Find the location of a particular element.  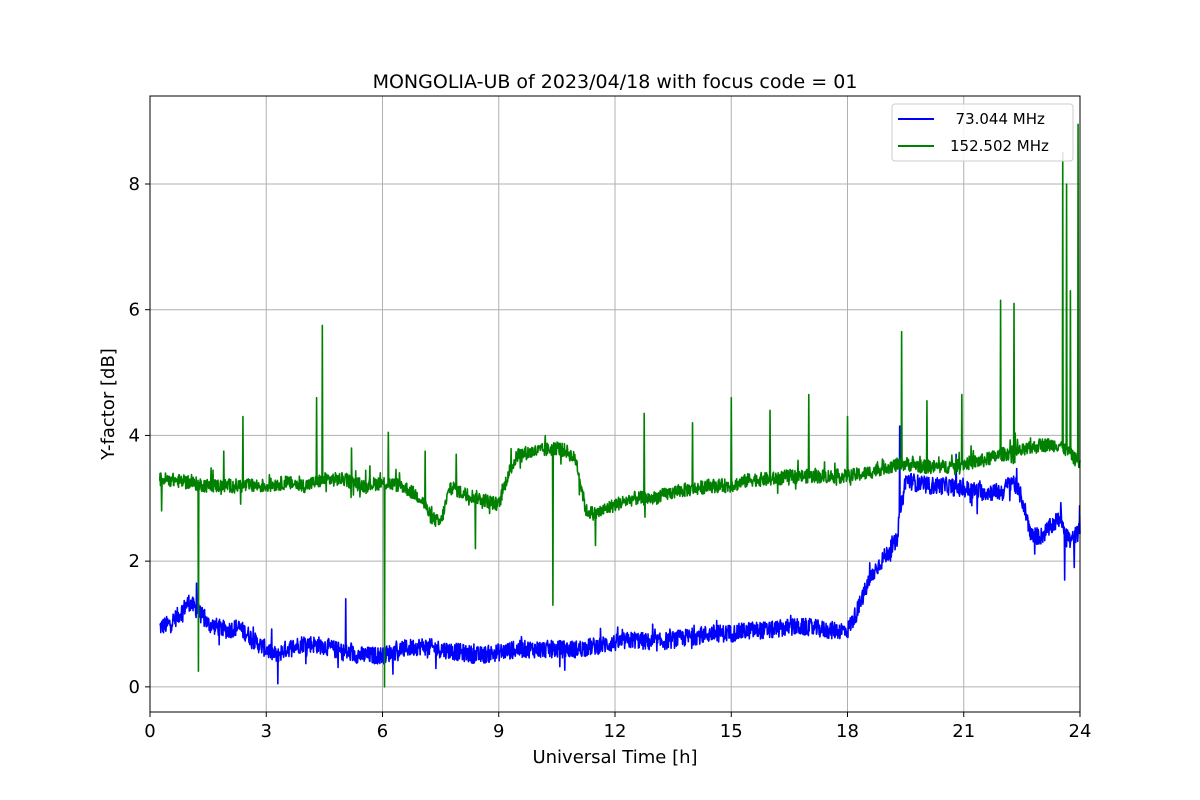

legend-label-152mhz: 152.502 MHz is located at coordinates (999, 146).